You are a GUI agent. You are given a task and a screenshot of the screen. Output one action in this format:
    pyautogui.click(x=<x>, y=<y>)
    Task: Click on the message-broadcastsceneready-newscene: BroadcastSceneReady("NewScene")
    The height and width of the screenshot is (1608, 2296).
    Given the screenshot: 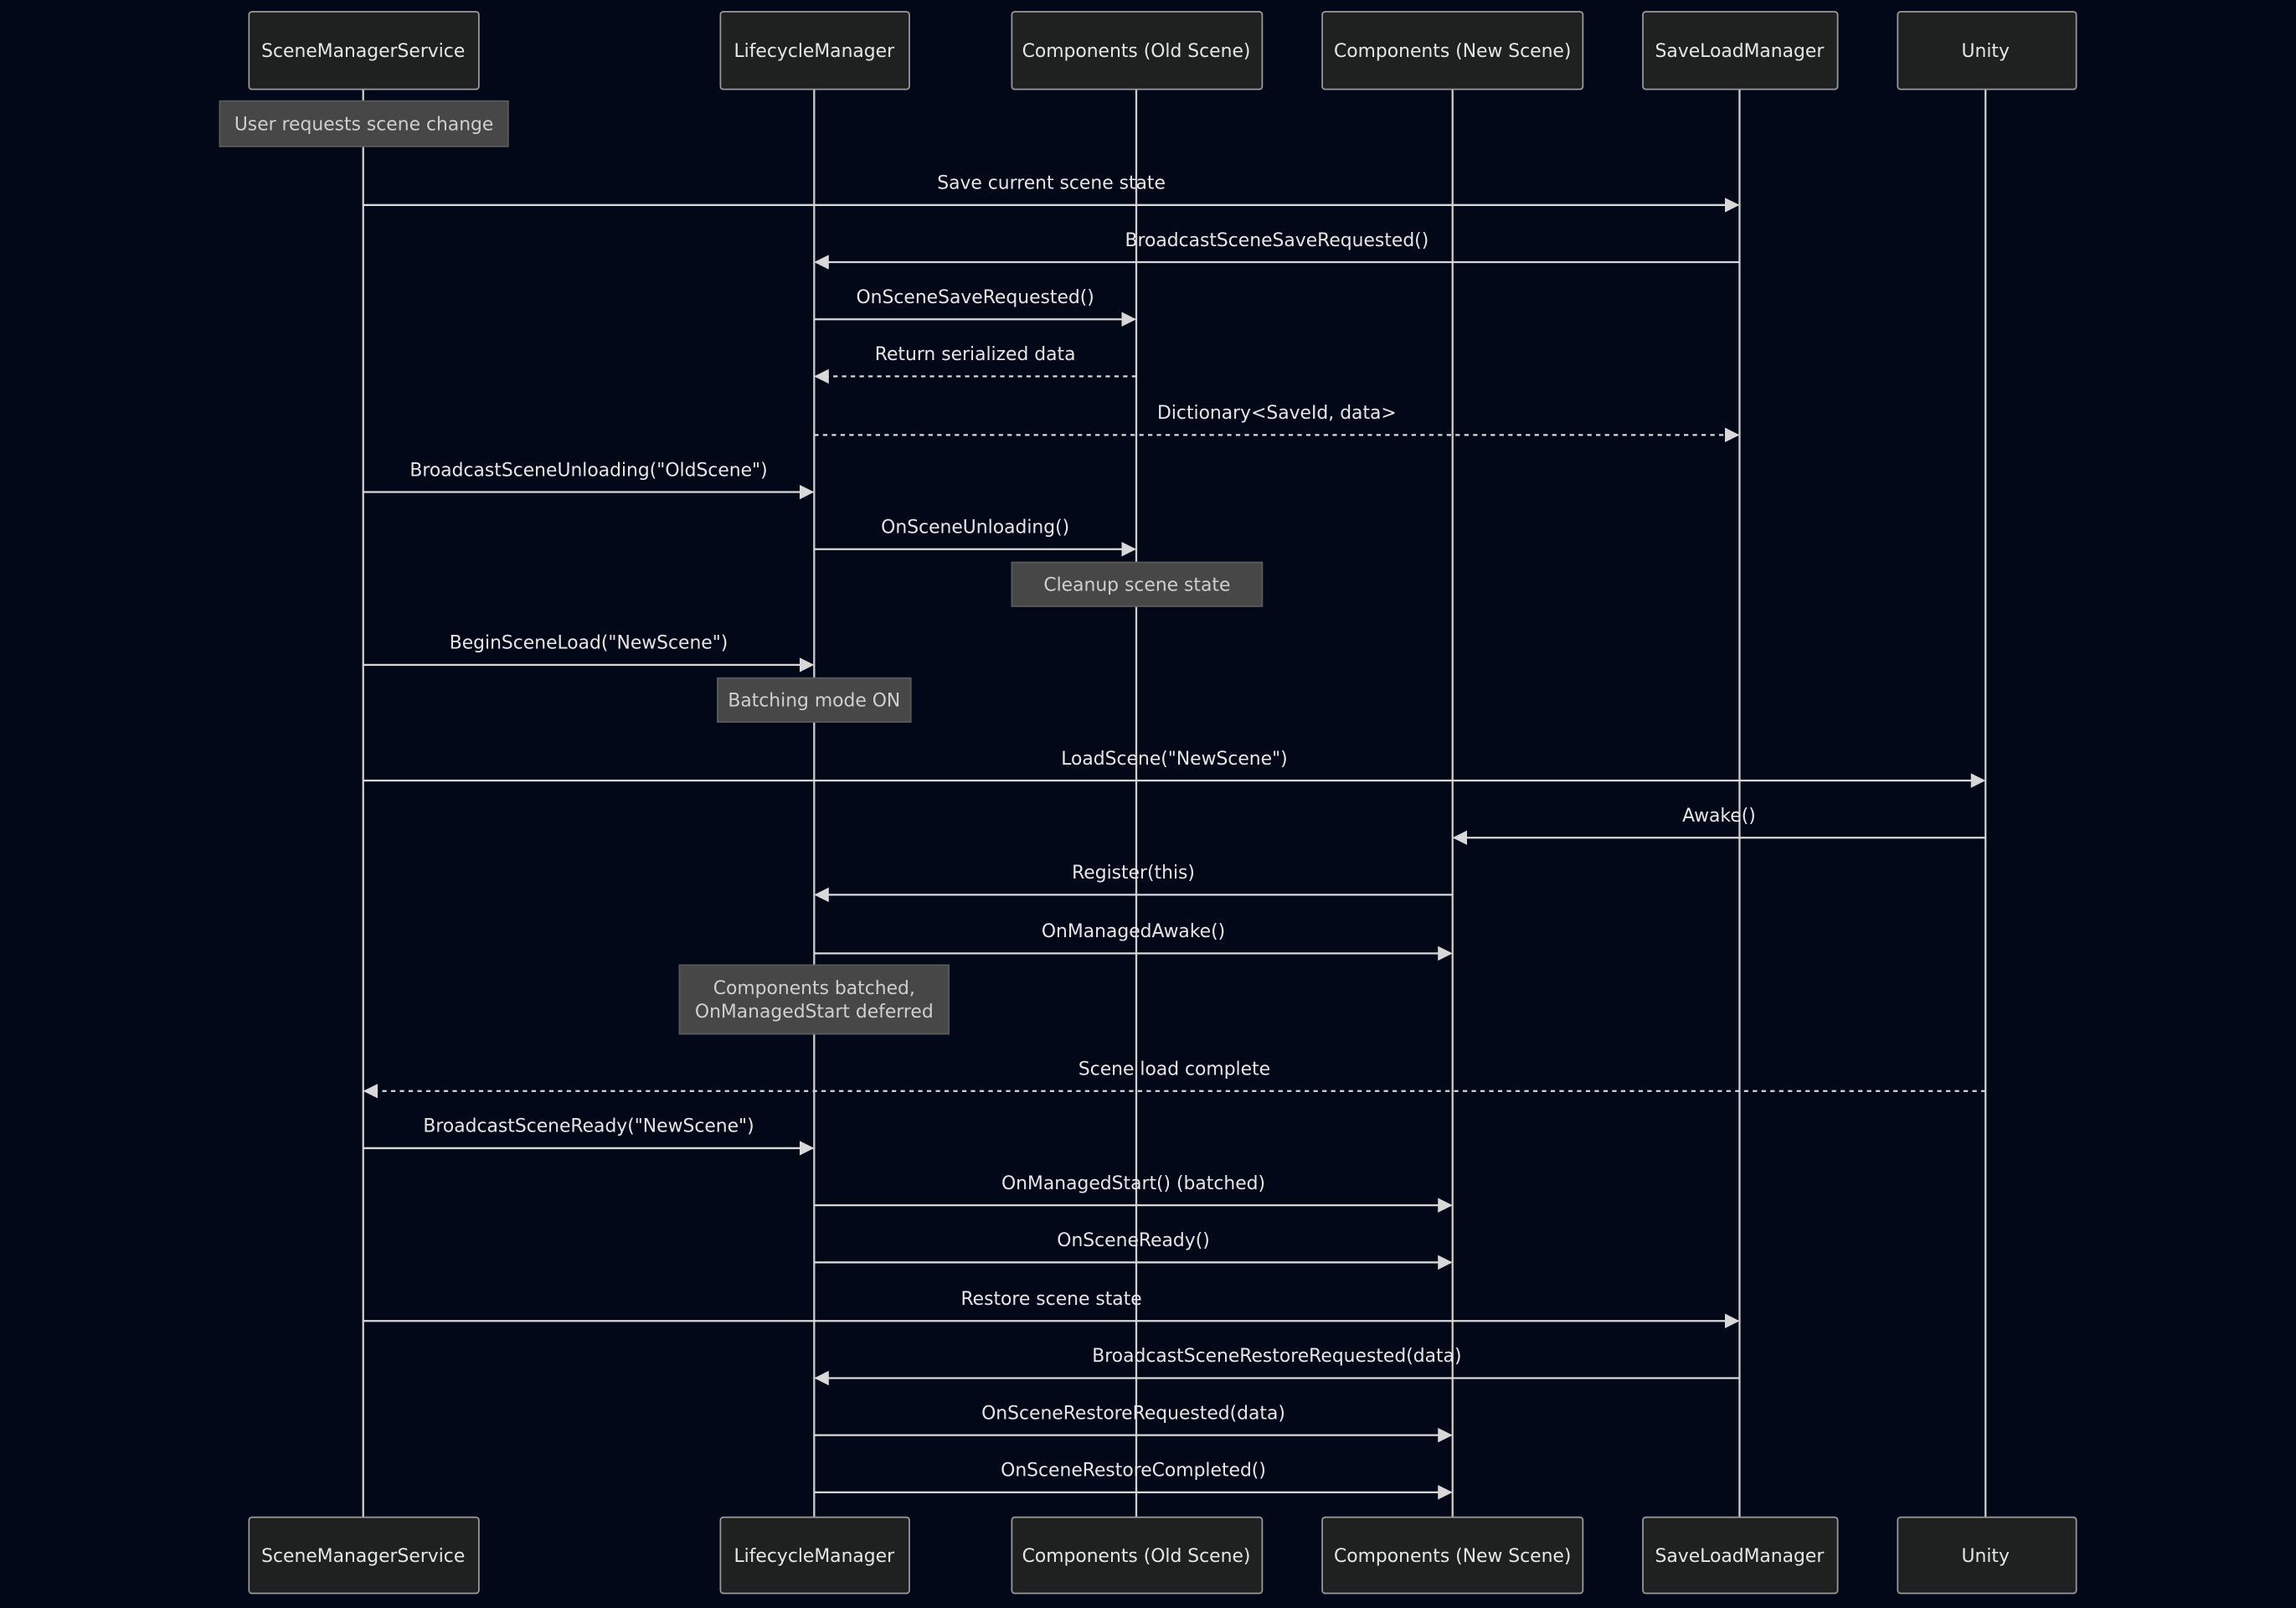 What is the action you would take?
    pyautogui.click(x=589, y=1136)
    